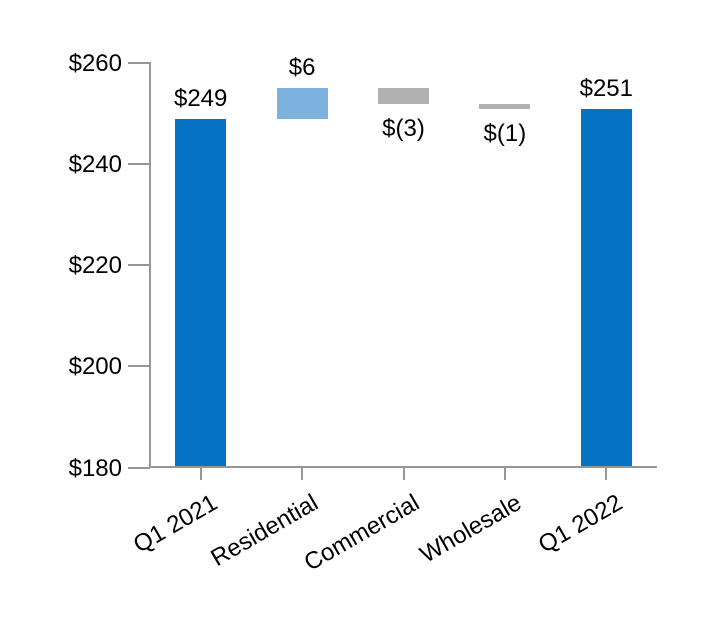 Image resolution: width=720 pixels, height=640 pixels. I want to click on x-category-label-q1-2022: Q1 2022, so click(581, 524).